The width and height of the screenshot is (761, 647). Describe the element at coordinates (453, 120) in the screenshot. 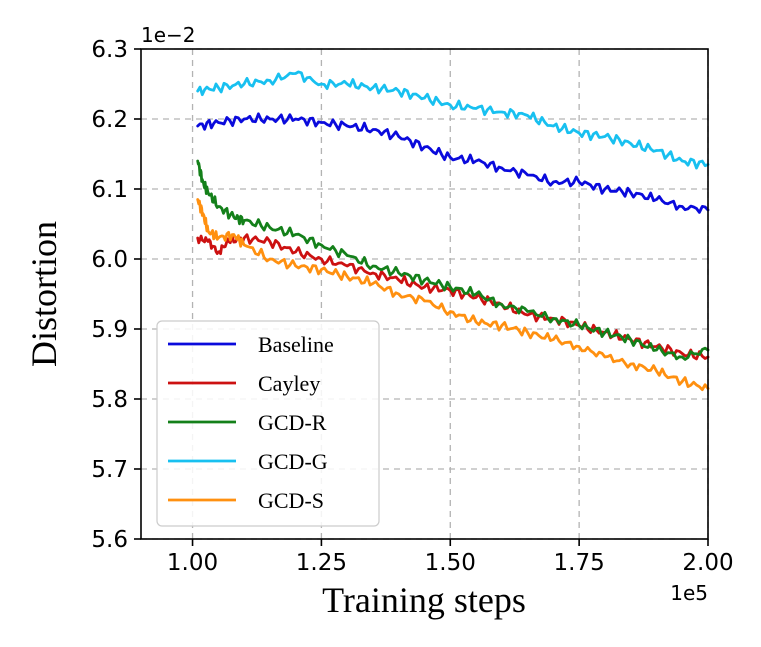

I see `series-line-gcd-g` at that location.